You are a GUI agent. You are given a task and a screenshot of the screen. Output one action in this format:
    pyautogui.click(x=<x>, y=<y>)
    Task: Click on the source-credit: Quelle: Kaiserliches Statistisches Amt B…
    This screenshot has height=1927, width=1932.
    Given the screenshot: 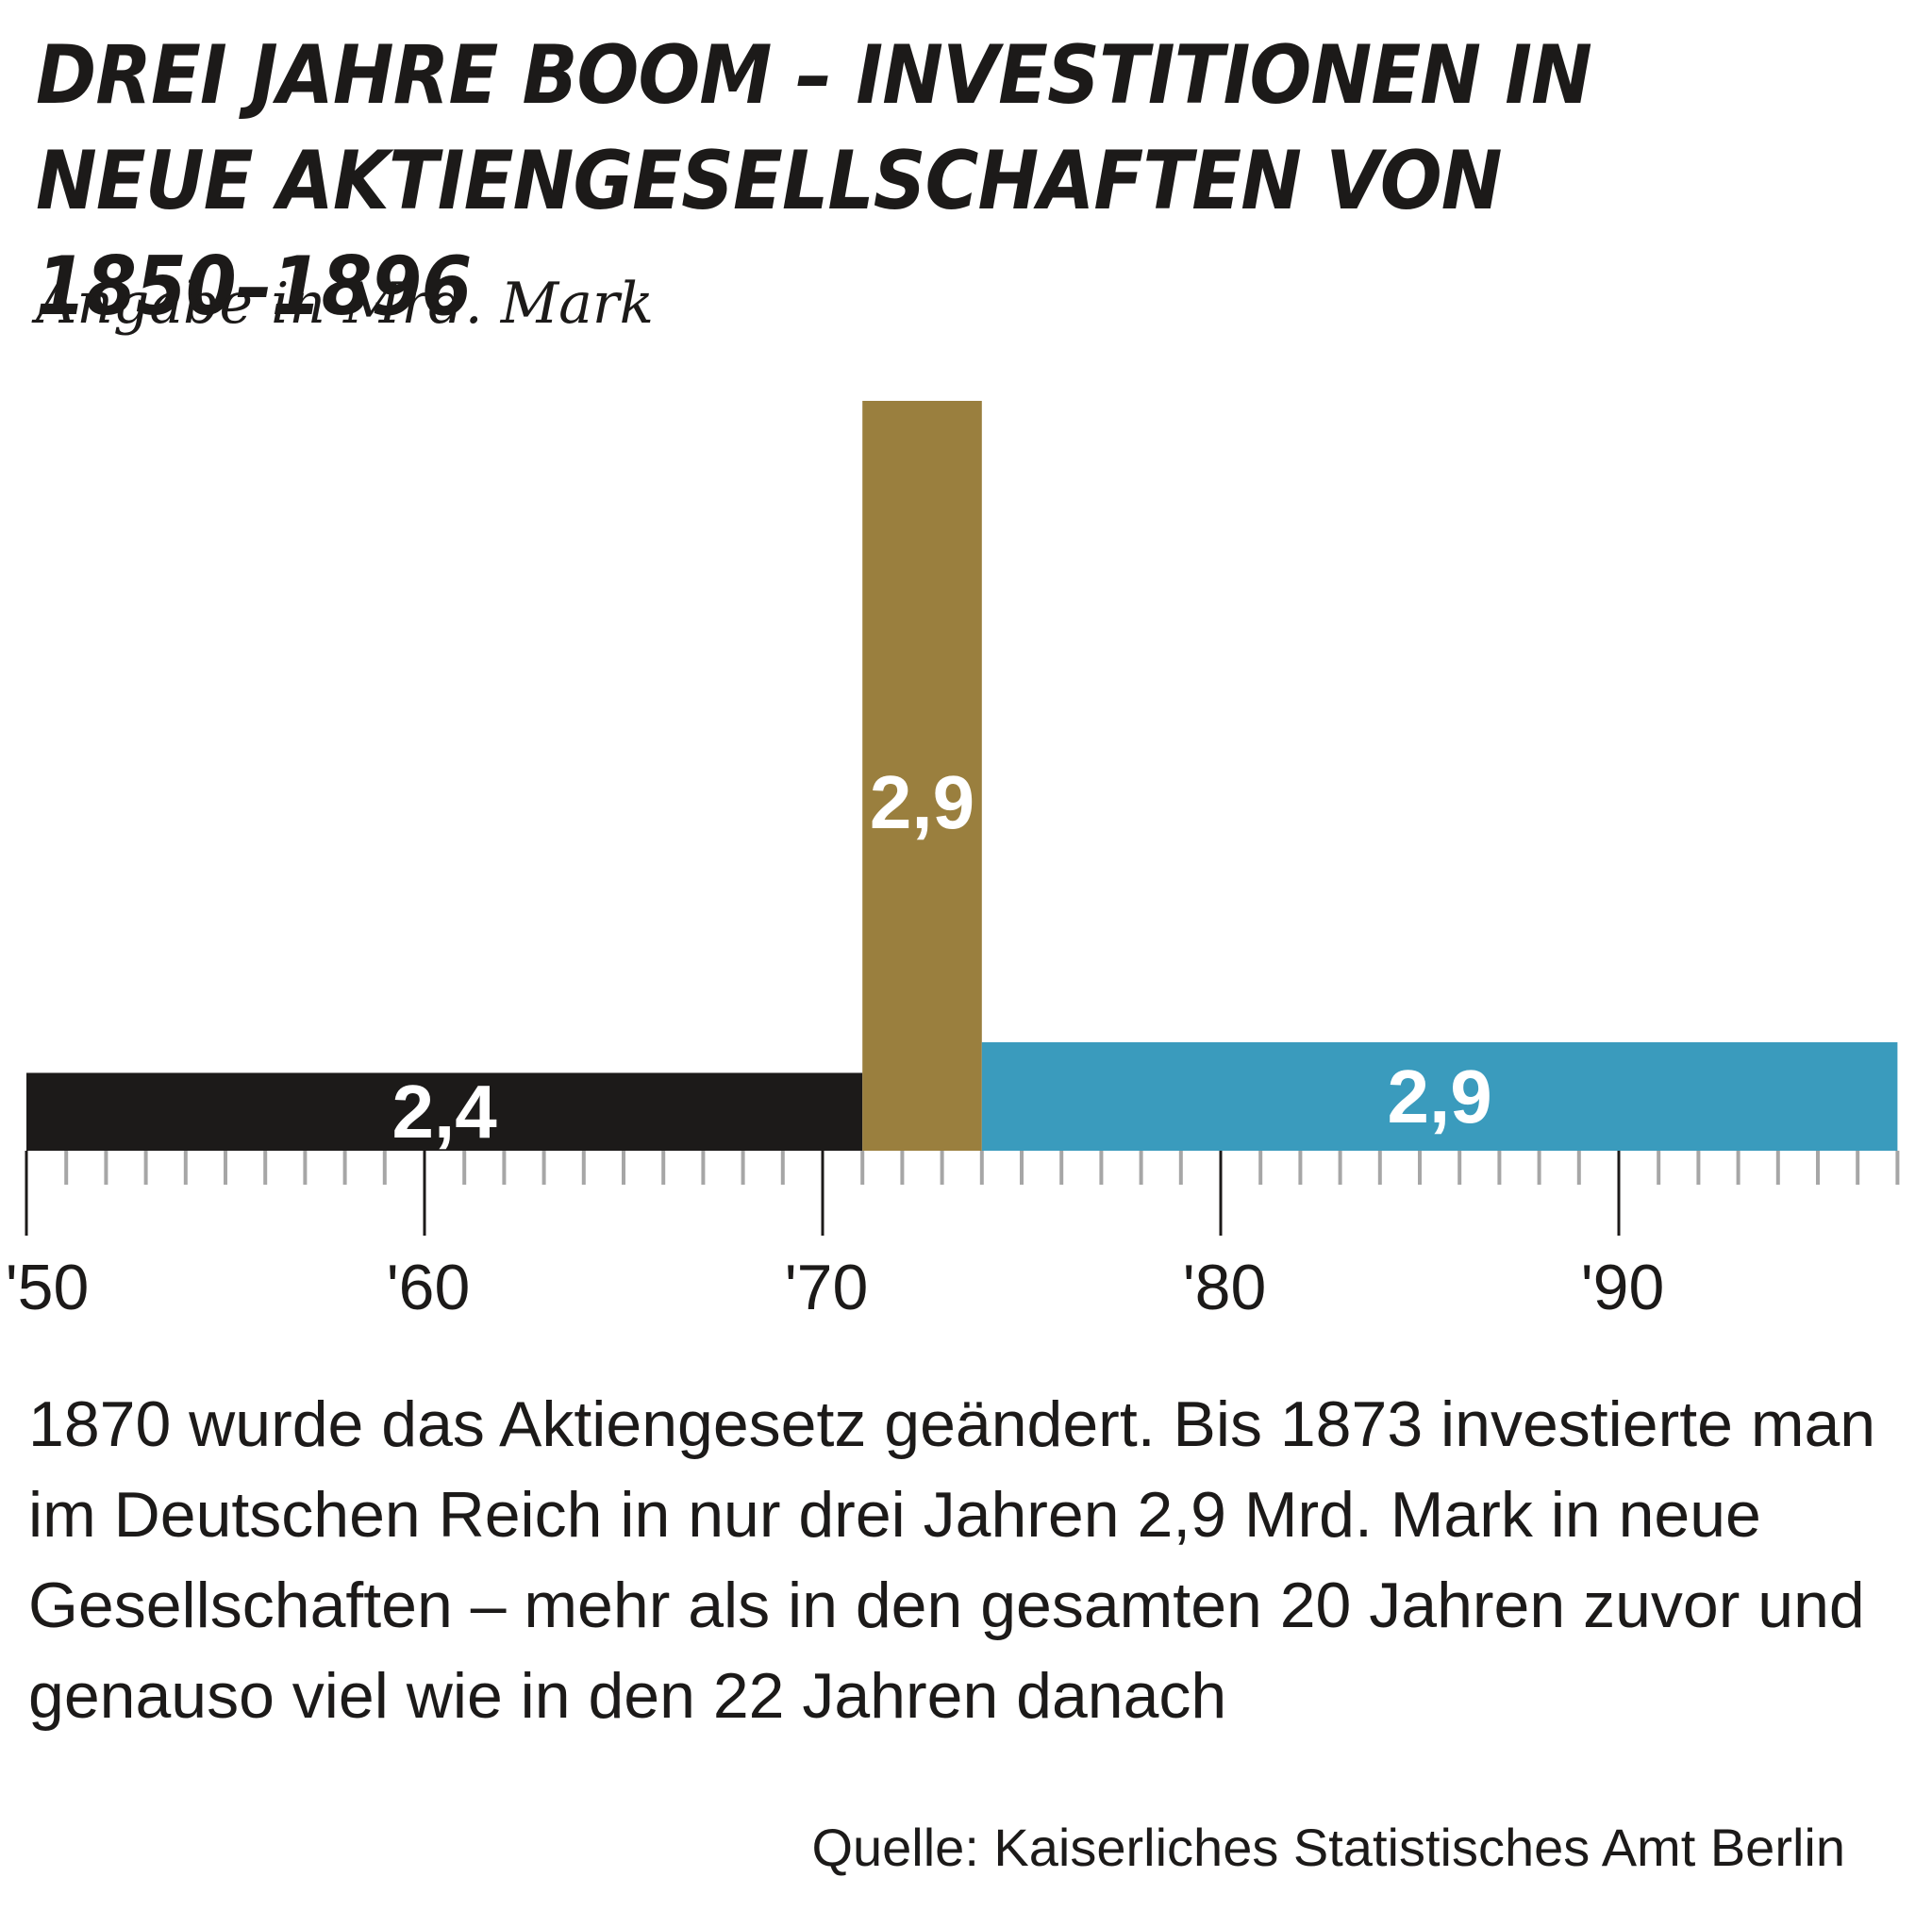 What is the action you would take?
    pyautogui.click(x=1328, y=1847)
    